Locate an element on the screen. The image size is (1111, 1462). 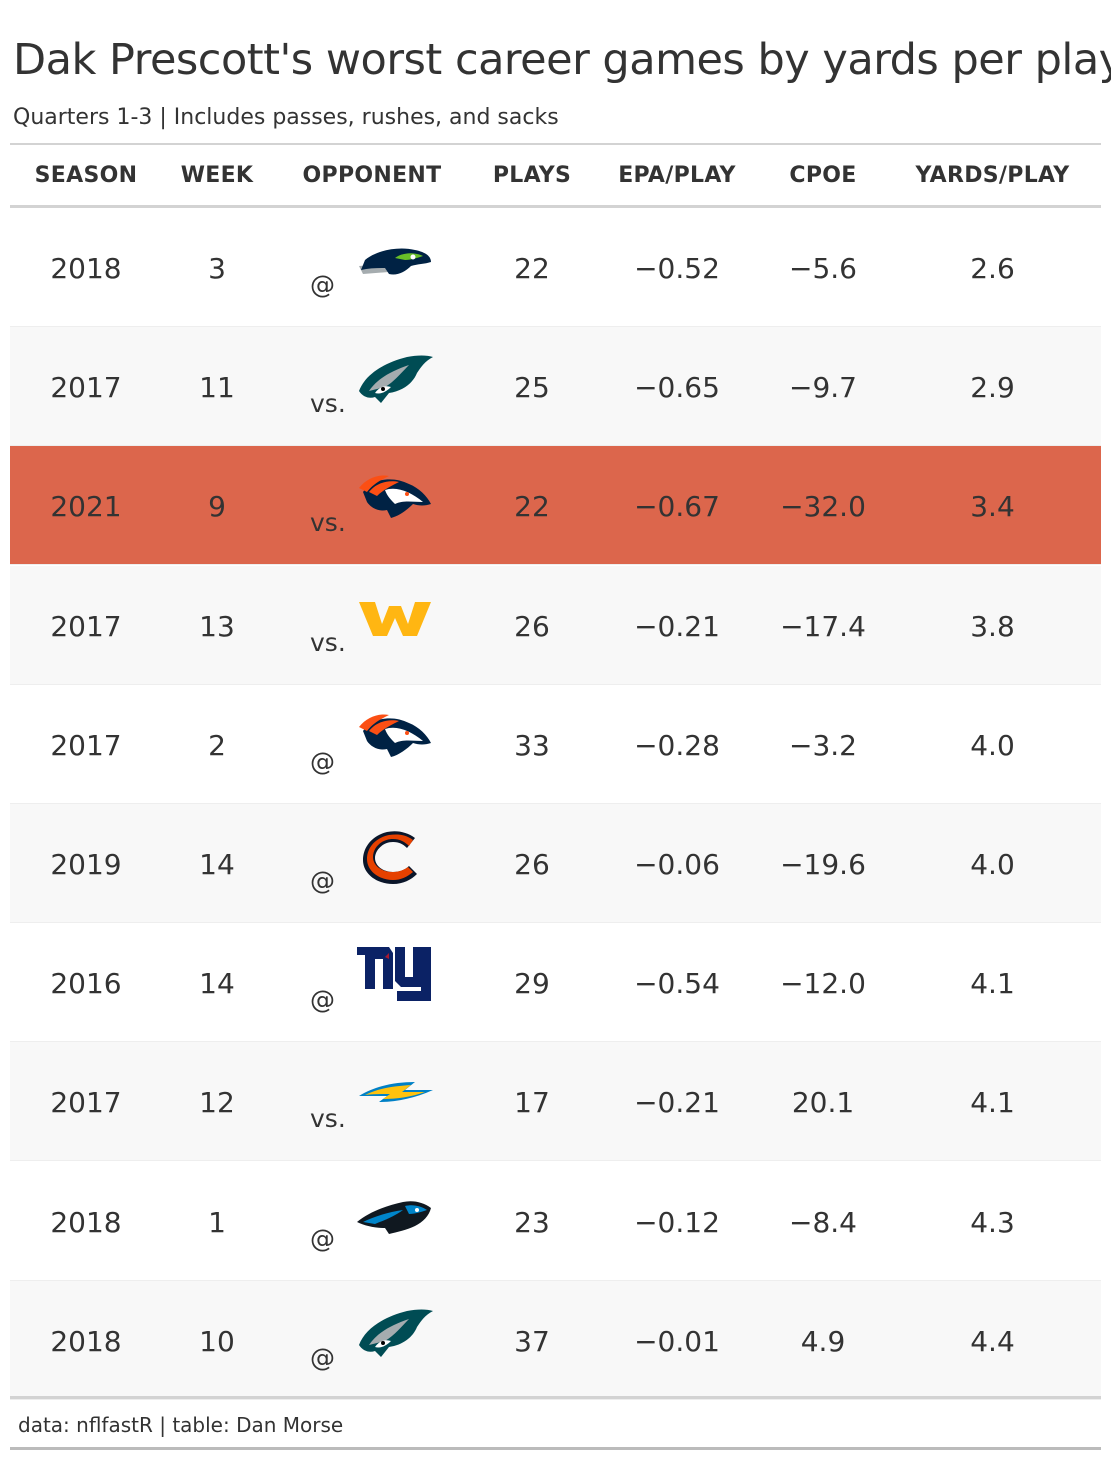
column-header-yards-play: YARDS/PLAY is located at coordinates (992, 175).